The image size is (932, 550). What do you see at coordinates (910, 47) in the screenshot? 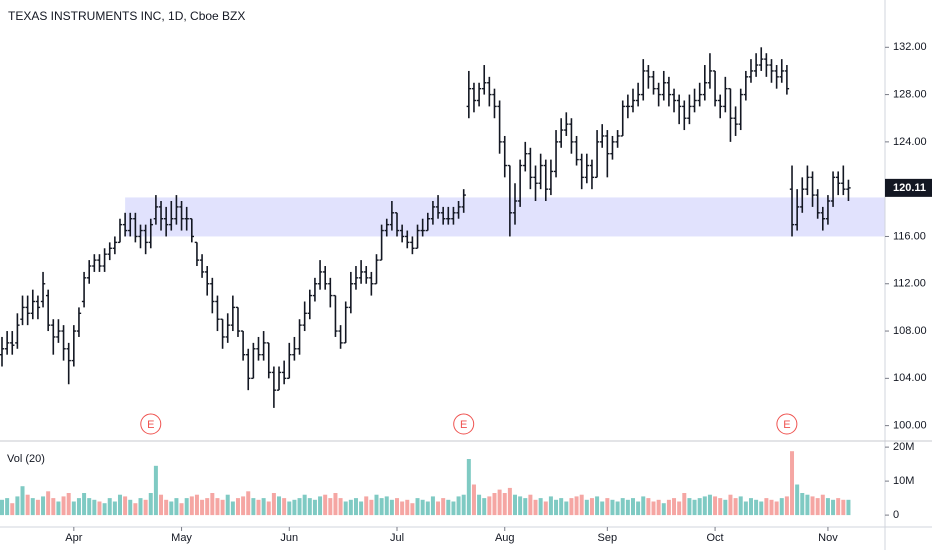
I see `y-tick-label: 132.00` at bounding box center [910, 47].